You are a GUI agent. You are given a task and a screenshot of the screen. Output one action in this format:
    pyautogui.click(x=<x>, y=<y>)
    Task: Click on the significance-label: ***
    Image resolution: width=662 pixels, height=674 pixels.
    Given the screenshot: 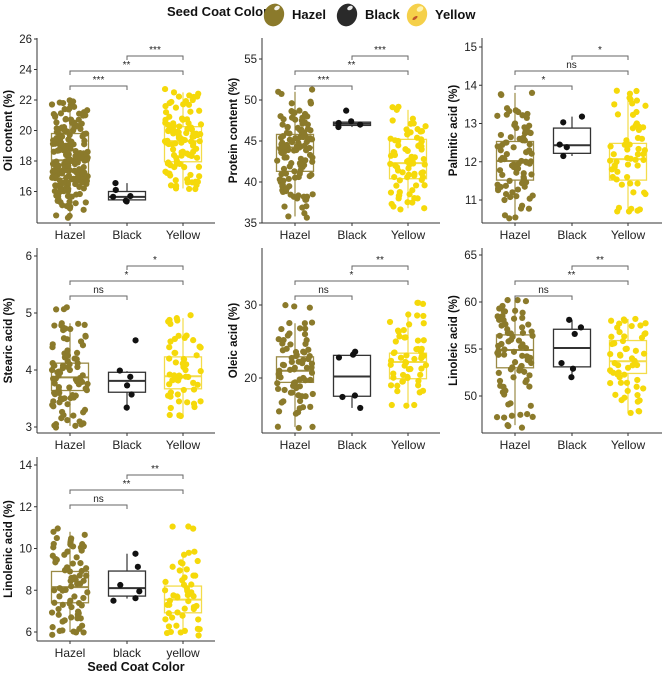 What is the action you would take?
    pyautogui.click(x=155, y=50)
    